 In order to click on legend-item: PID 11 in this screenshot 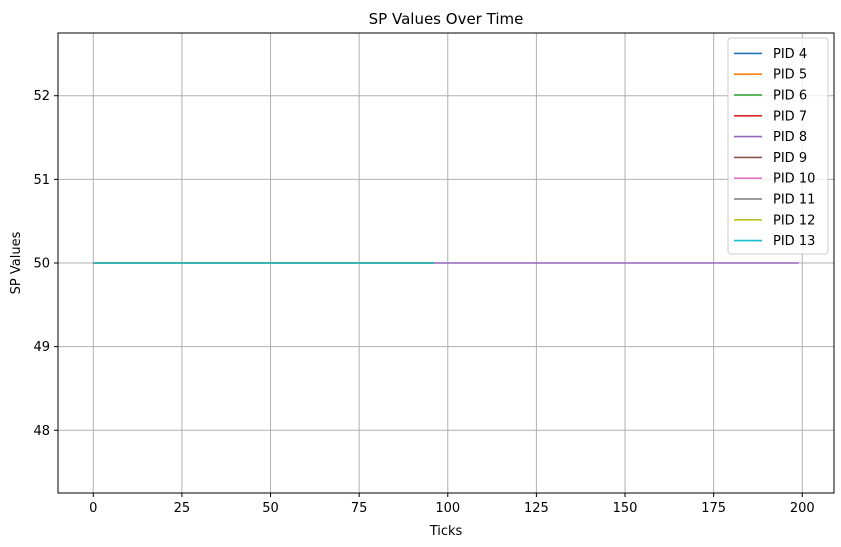, I will do `click(774, 200)`.